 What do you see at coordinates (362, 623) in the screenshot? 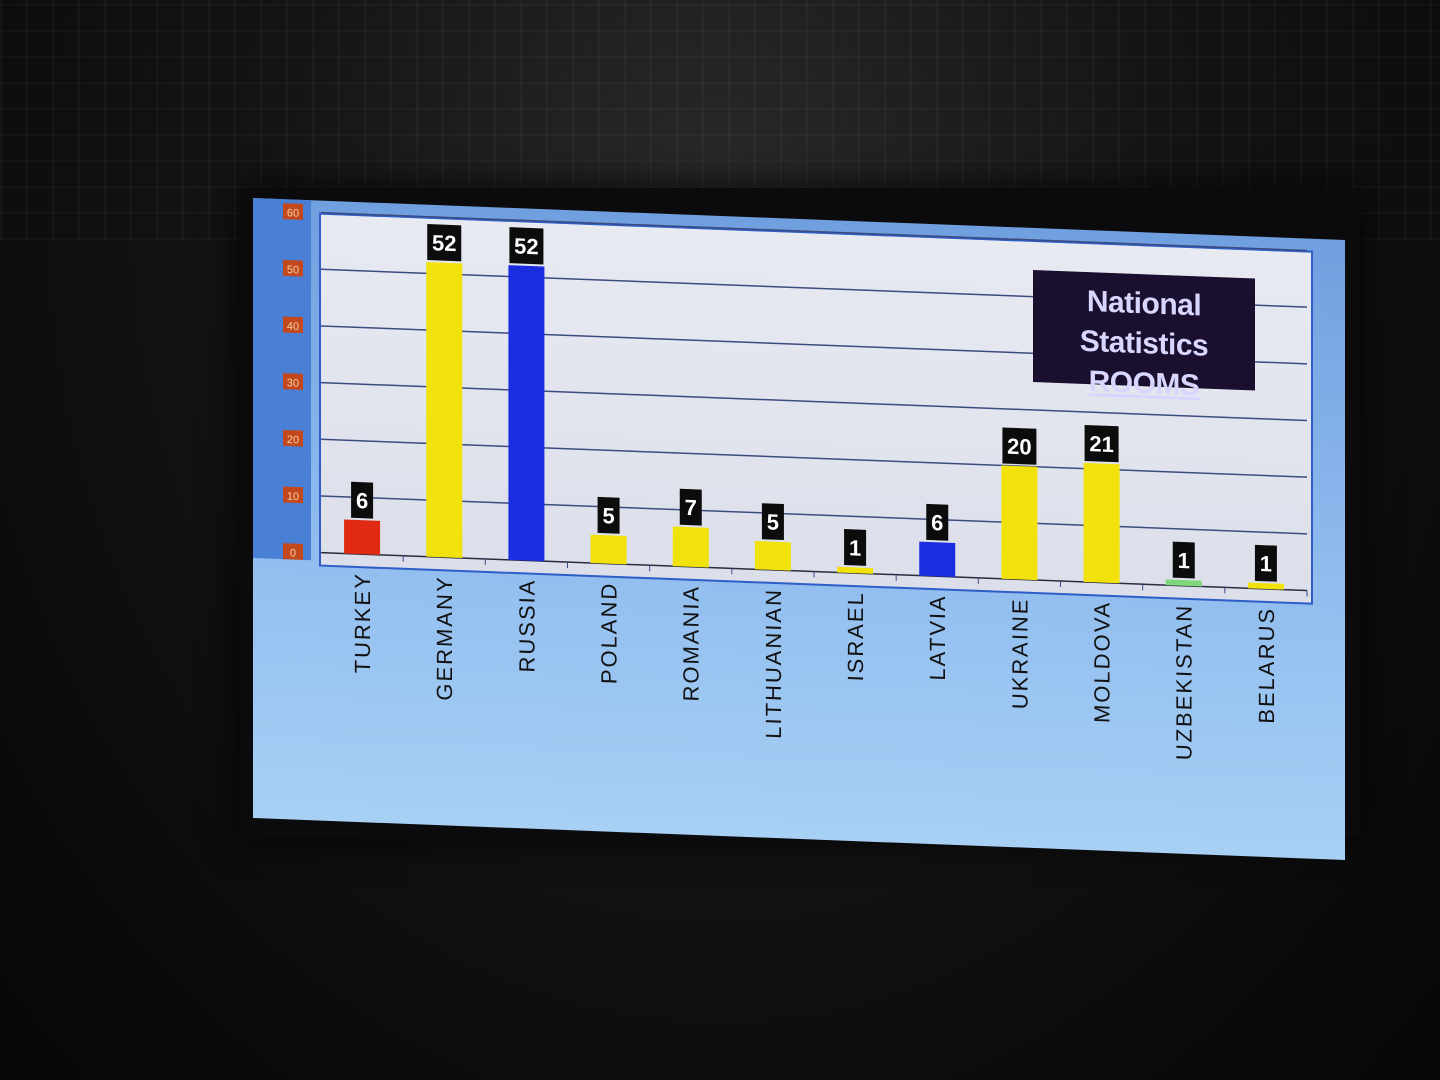
I see `x-tick-label: TURKEY` at bounding box center [362, 623].